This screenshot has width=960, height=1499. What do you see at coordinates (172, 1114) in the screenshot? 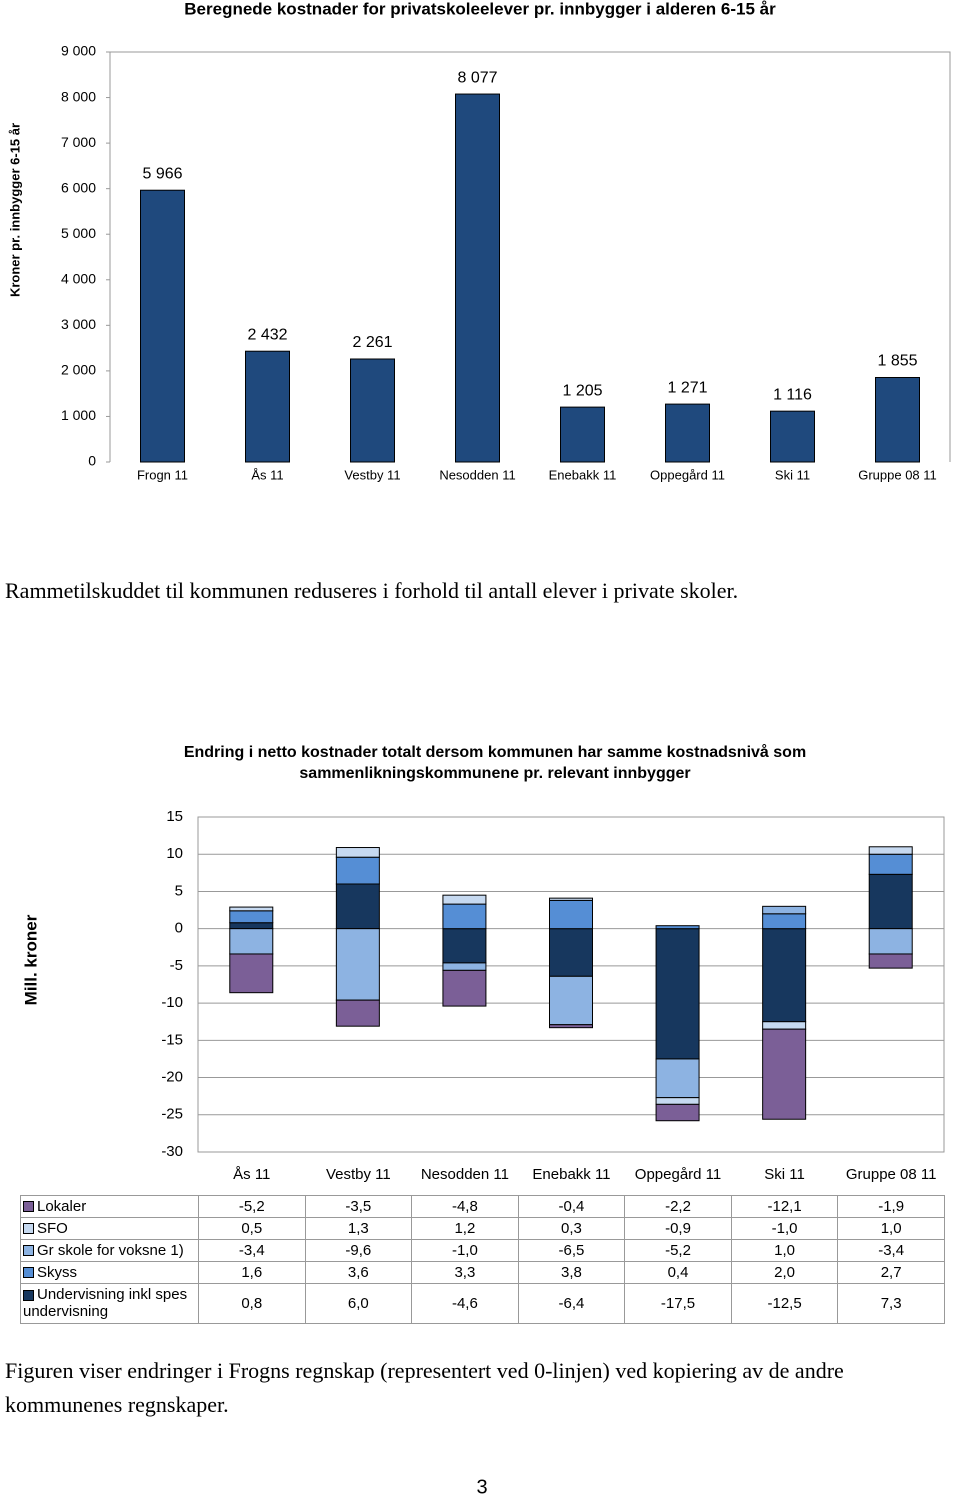
I see `y-tick-label: -25` at bounding box center [172, 1114].